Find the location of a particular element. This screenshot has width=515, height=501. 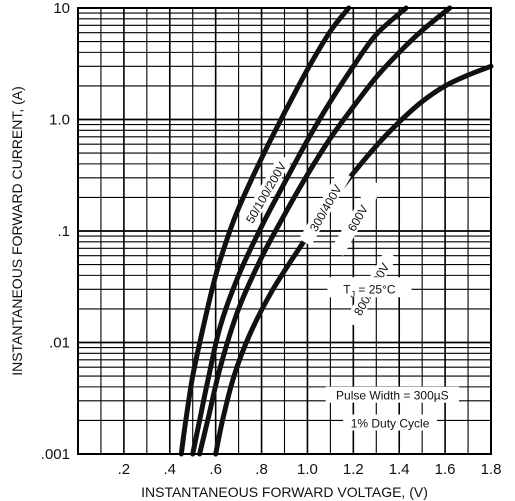

x-tick-label: .8 is located at coordinates (261, 469).